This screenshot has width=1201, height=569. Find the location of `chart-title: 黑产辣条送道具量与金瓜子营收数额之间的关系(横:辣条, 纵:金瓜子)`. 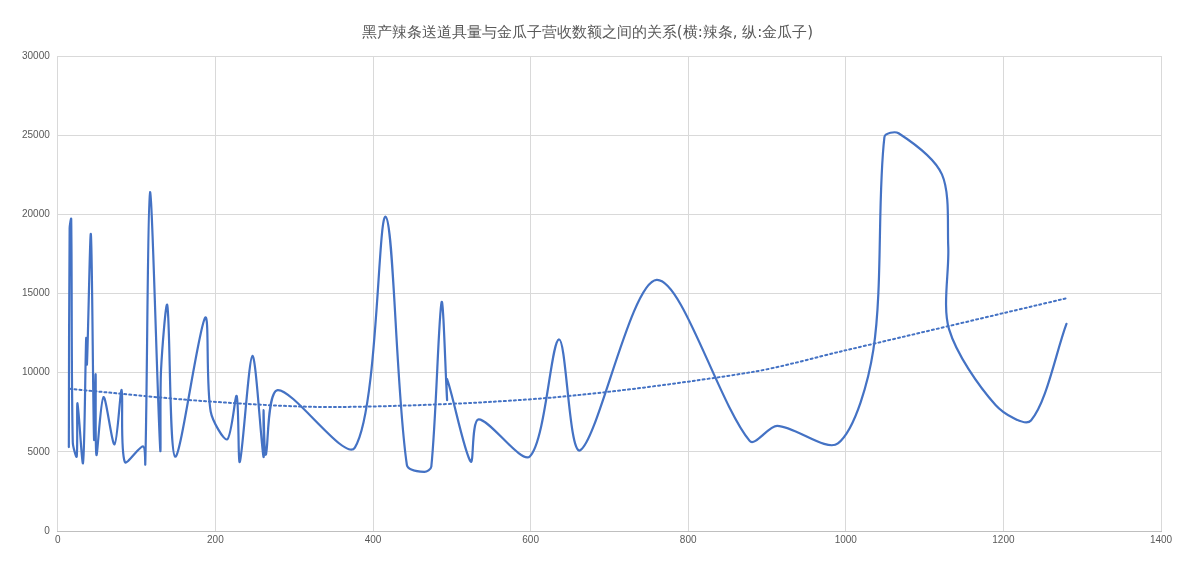

chart-title: 黑产辣条送道具量与金瓜子营收数额之间的关系(横:辣条, 纵:金瓜子) is located at coordinates (587, 31).